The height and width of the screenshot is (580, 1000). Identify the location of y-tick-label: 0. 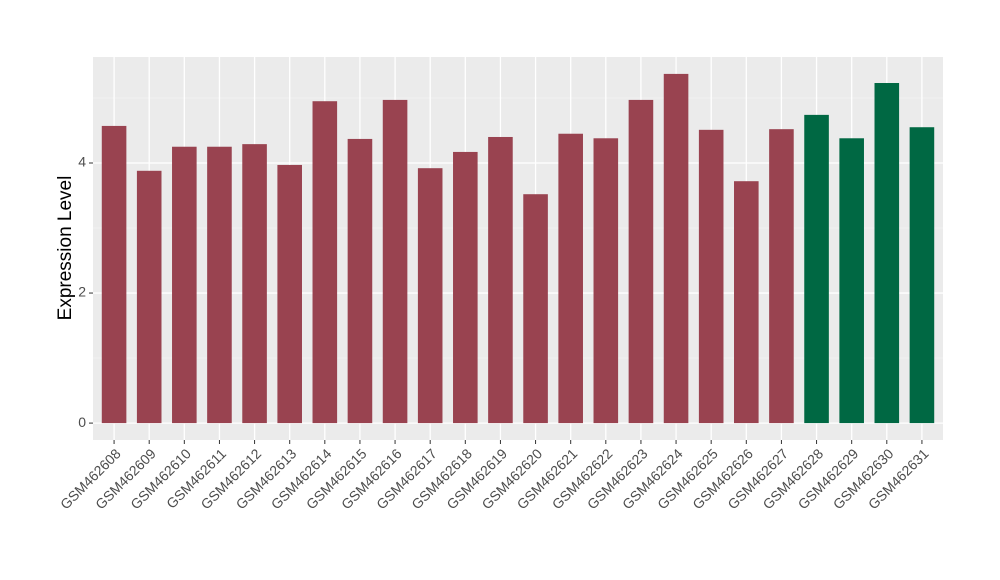
(82, 422).